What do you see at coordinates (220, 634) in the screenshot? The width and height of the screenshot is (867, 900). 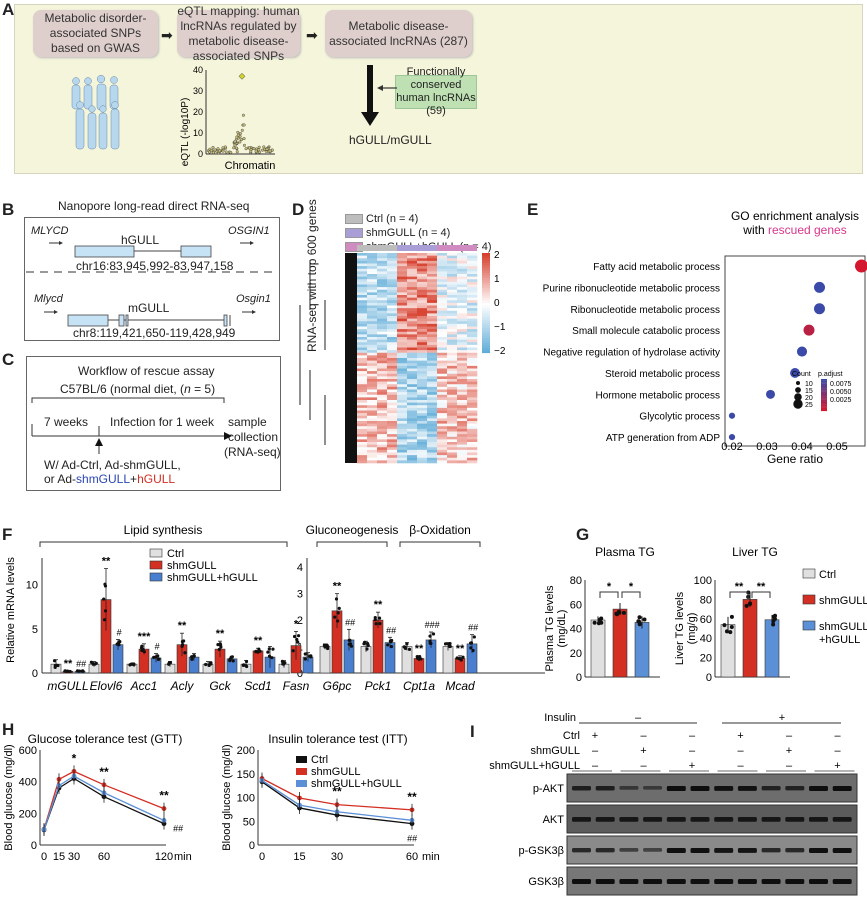 I see `significance-mark: **` at bounding box center [220, 634].